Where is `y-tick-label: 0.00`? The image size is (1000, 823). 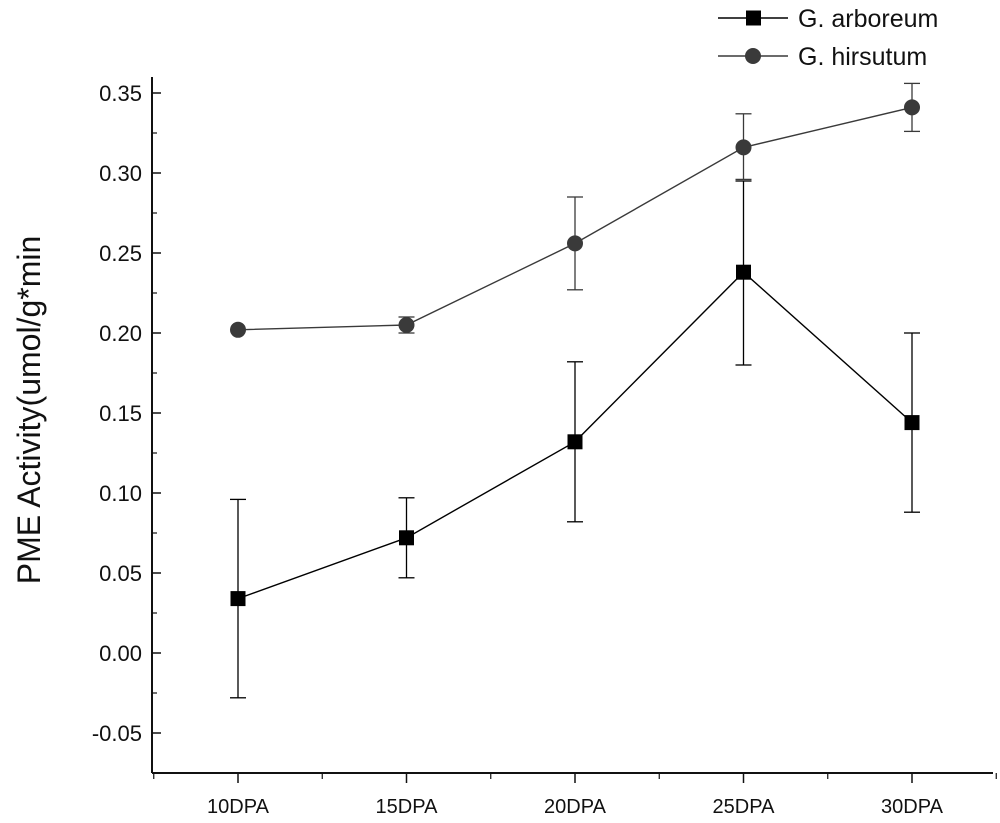 y-tick-label: 0.00 is located at coordinates (120, 653).